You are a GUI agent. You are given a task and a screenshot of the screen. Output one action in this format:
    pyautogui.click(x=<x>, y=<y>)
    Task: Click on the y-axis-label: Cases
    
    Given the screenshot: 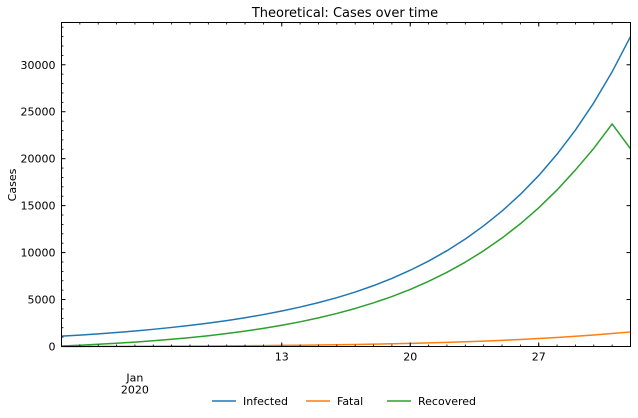 What is the action you would take?
    pyautogui.click(x=12, y=184)
    